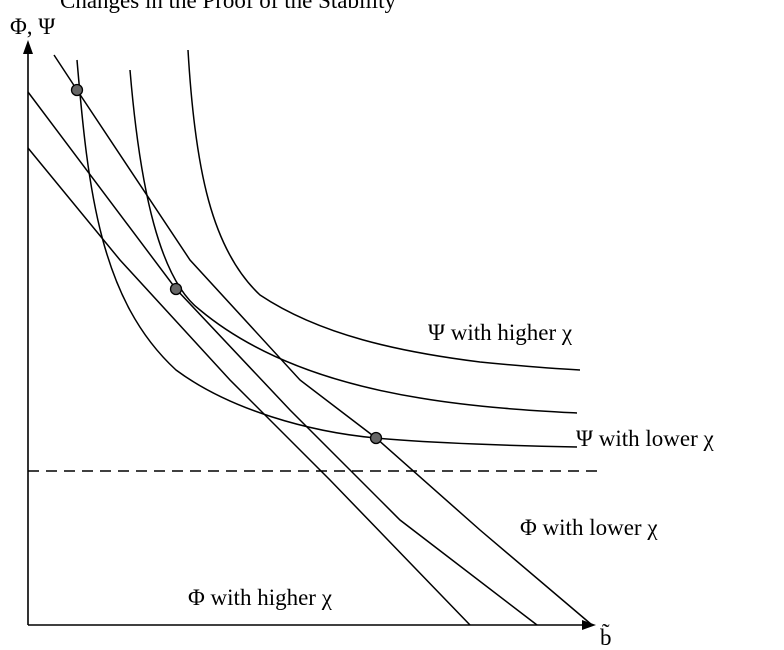 The height and width of the screenshot is (650, 784). I want to click on label-phi-higher: Φ with higher χ, so click(260, 597).